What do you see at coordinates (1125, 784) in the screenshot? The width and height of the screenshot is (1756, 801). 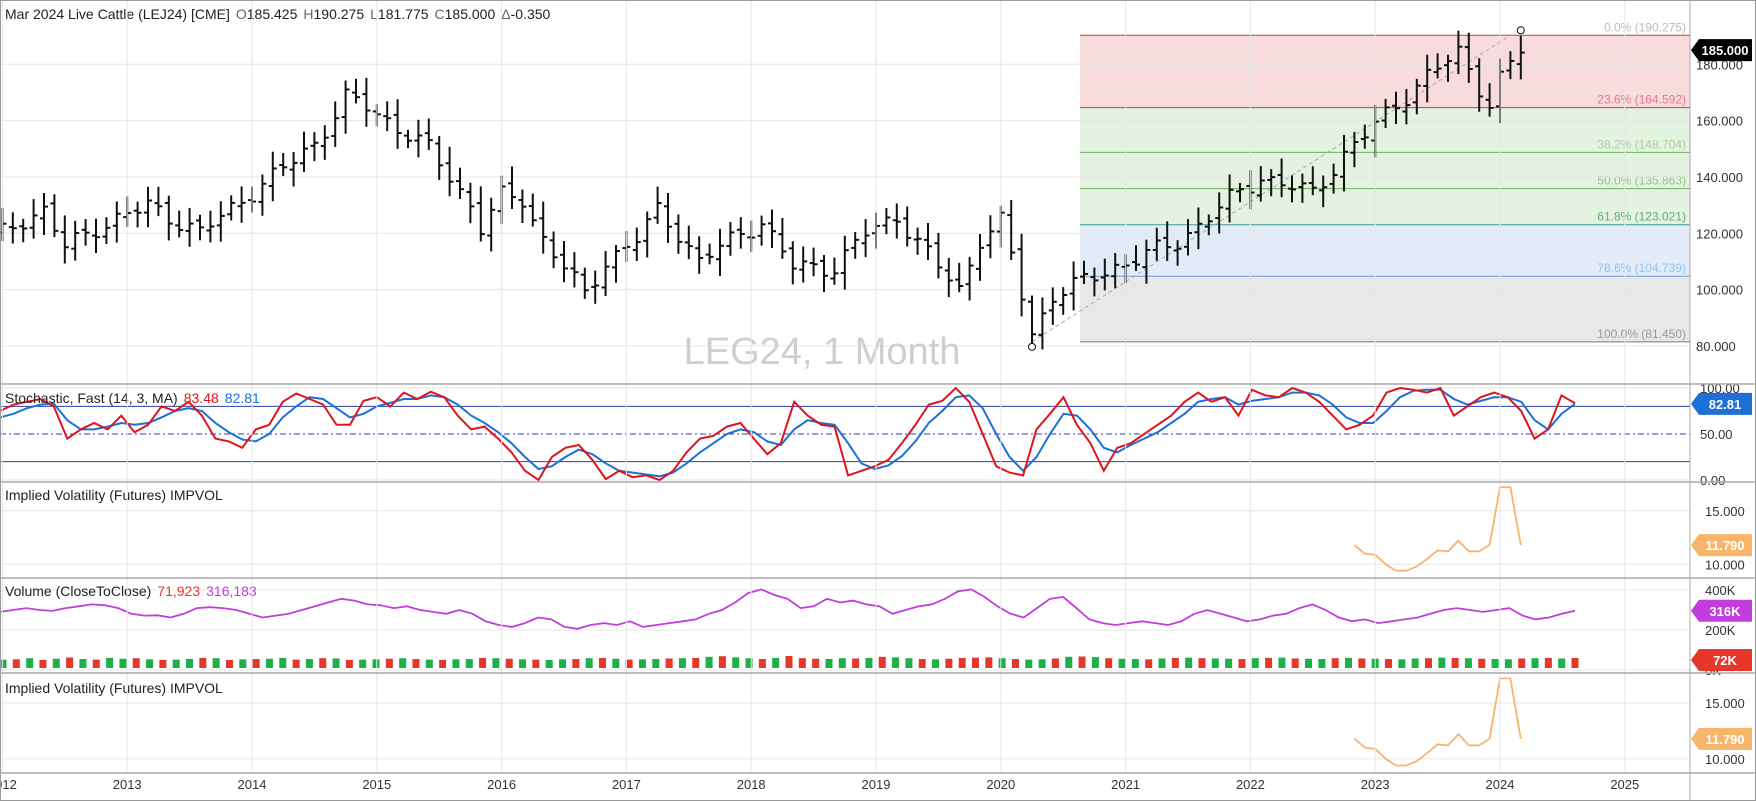 I see `x-tick-label: 2021` at bounding box center [1125, 784].